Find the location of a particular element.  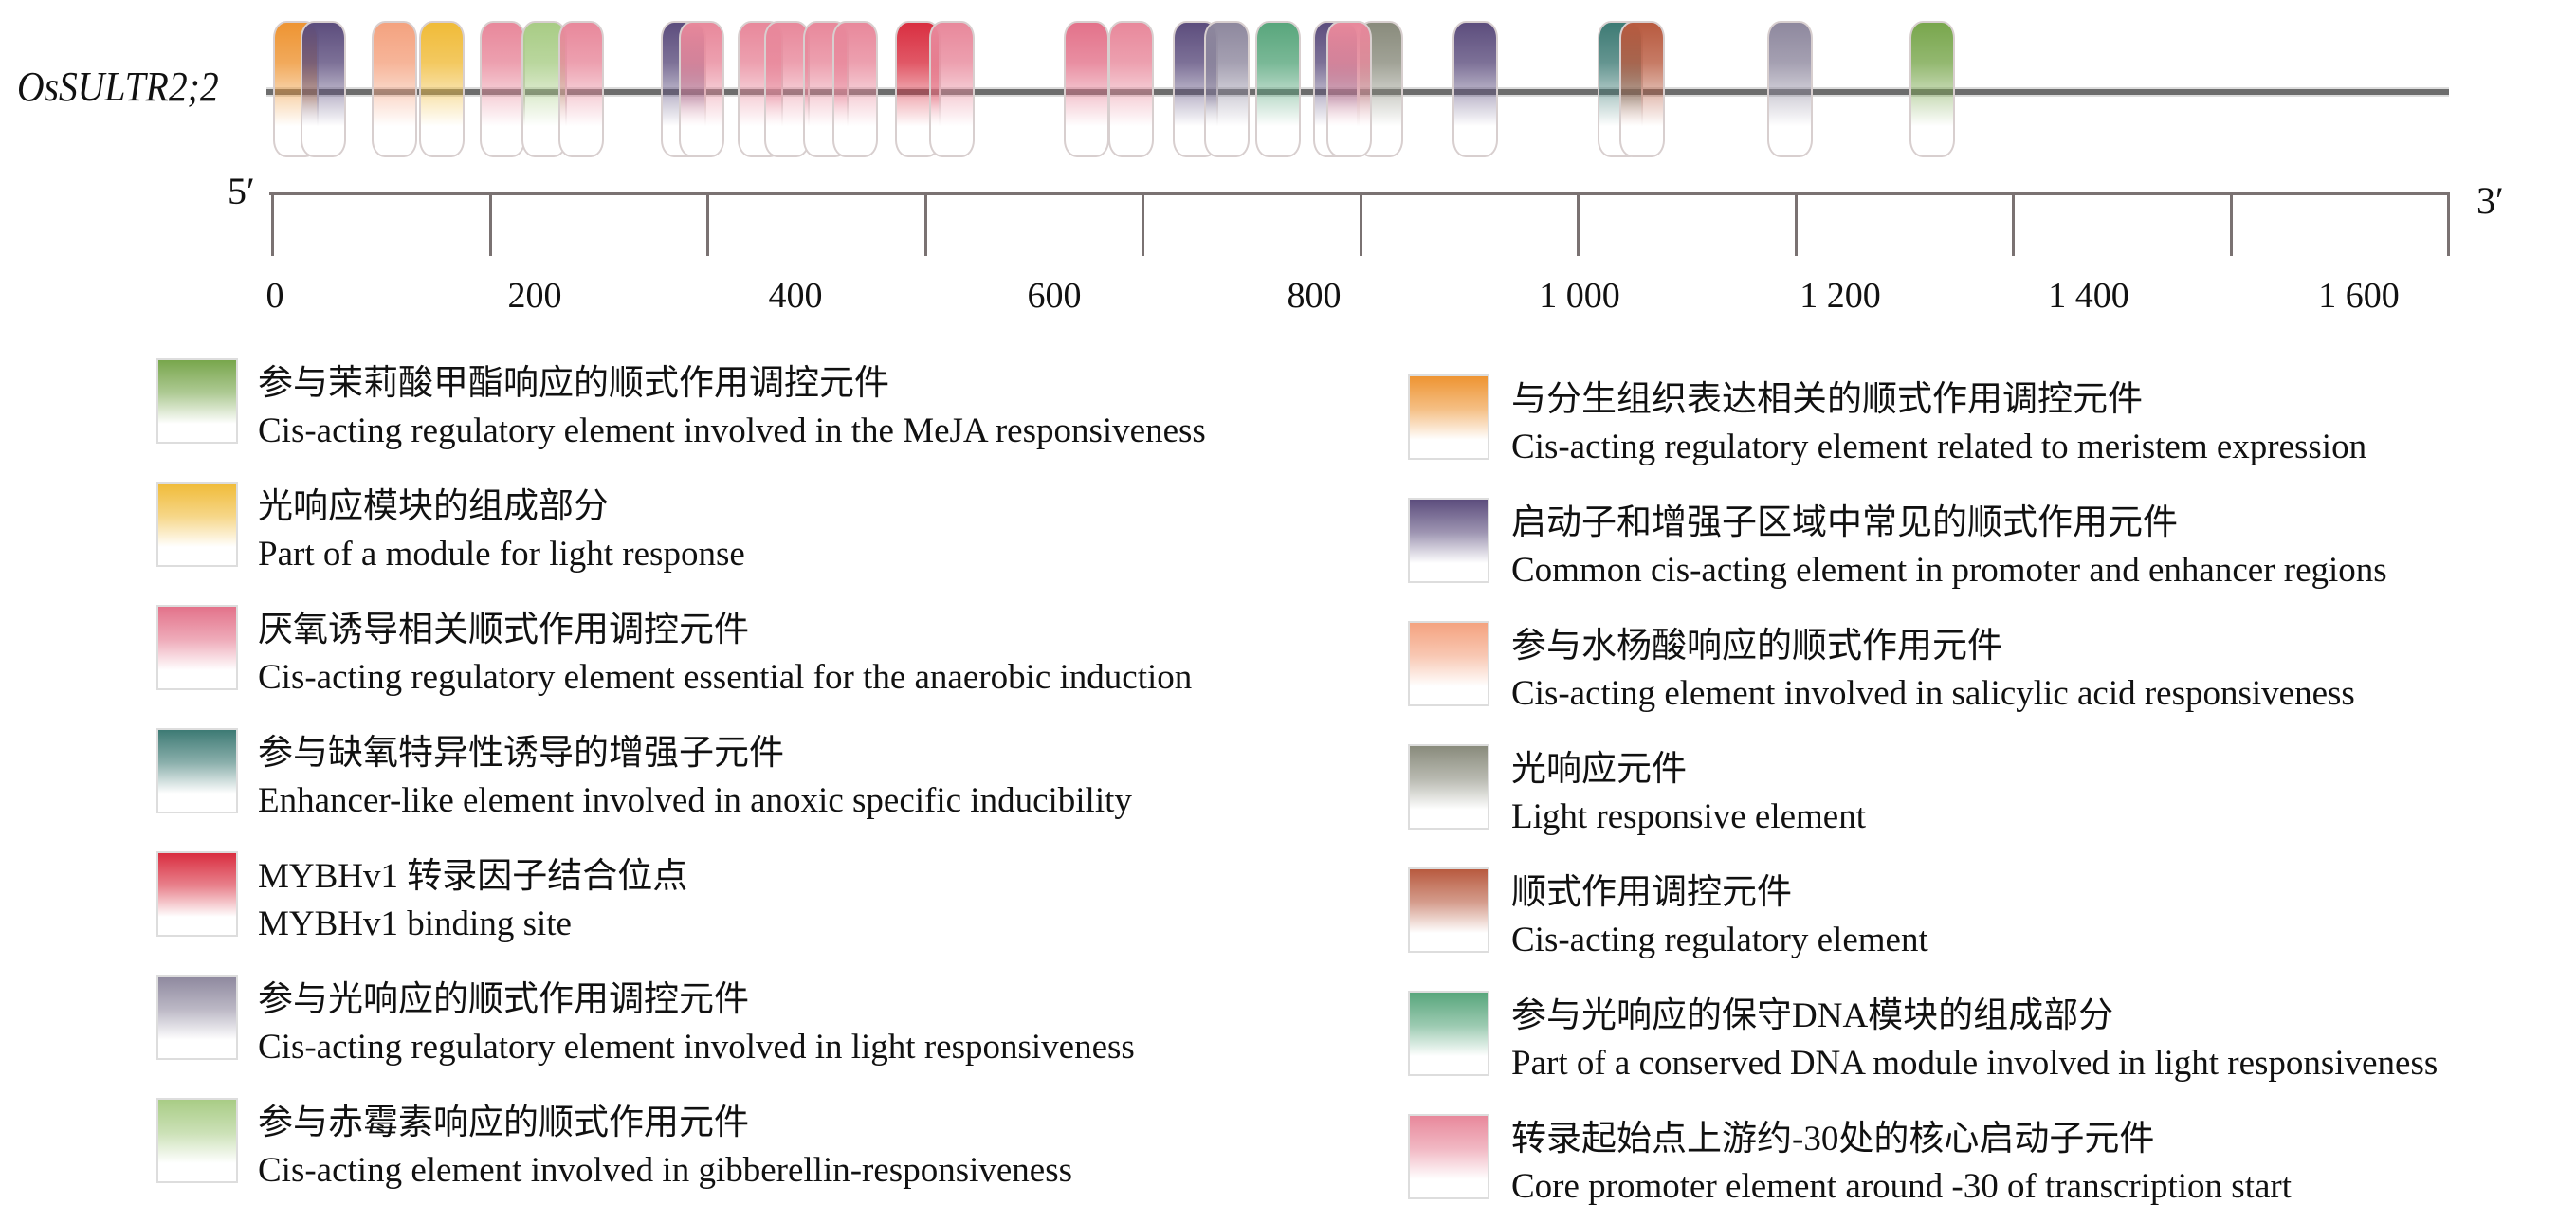

legend-swatch-core is located at coordinates (1448, 1156).